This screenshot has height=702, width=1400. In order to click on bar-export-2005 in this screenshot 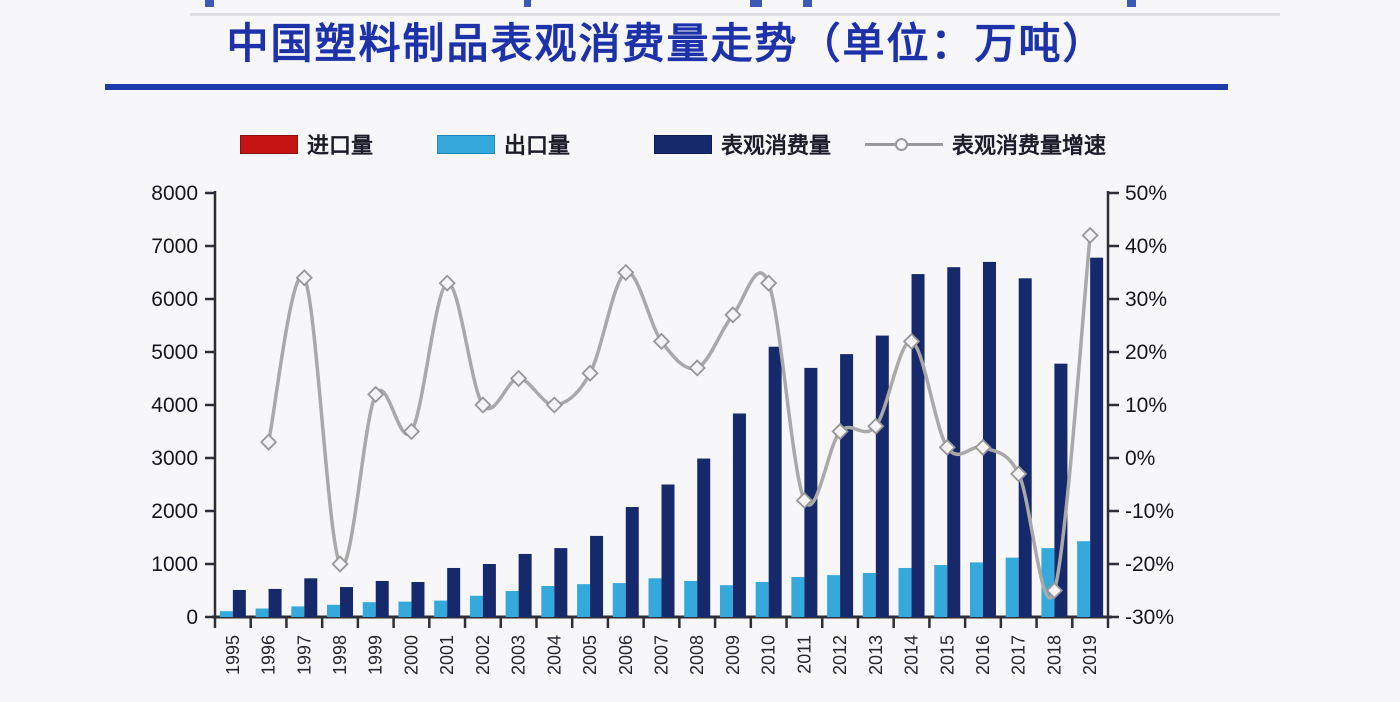, I will do `click(584, 600)`.